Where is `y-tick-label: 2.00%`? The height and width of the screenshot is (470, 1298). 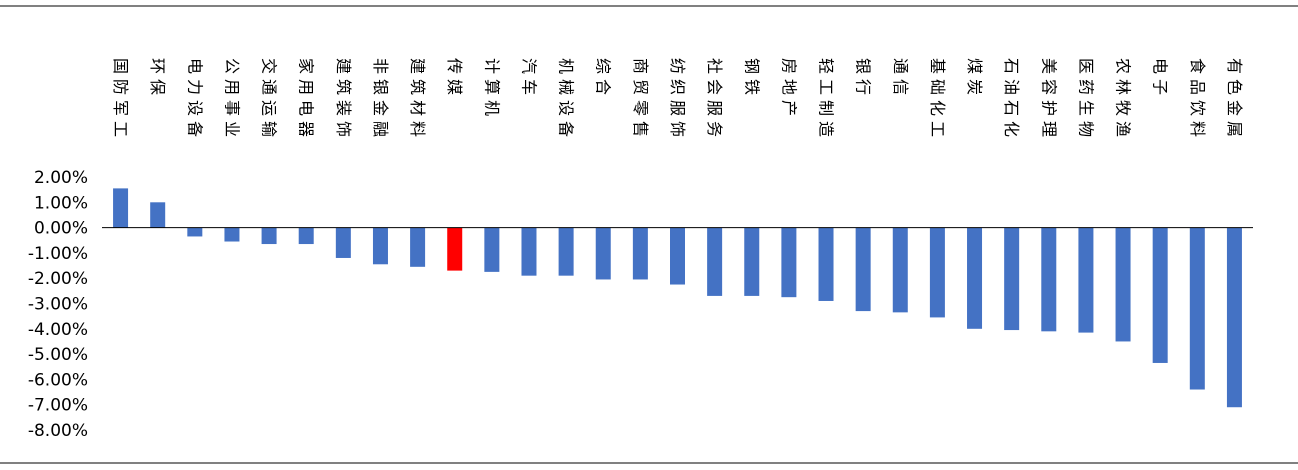 y-tick-label: 2.00% is located at coordinates (61, 178).